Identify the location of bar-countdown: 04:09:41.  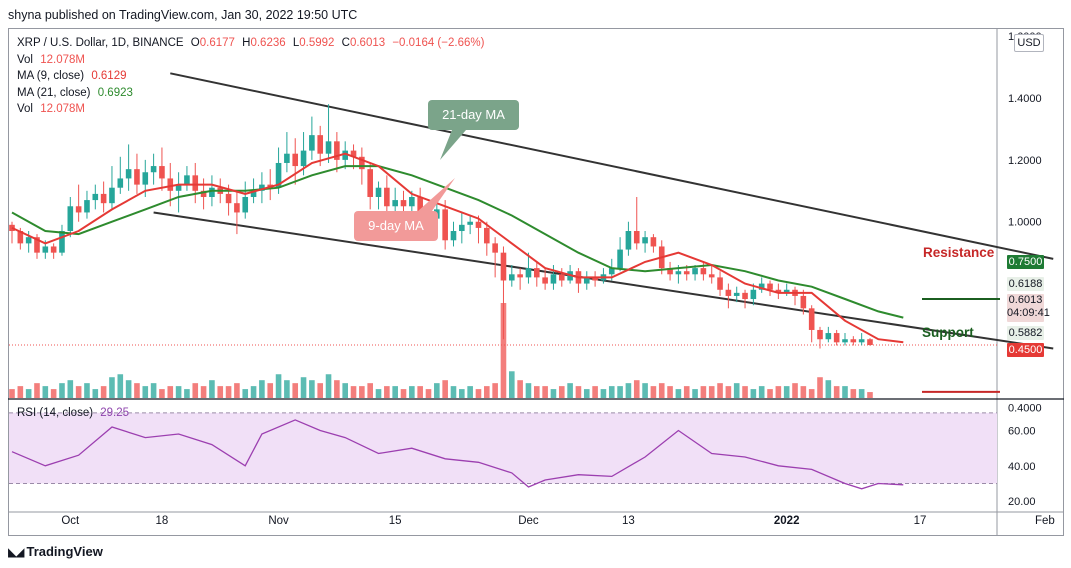
(1028, 313).